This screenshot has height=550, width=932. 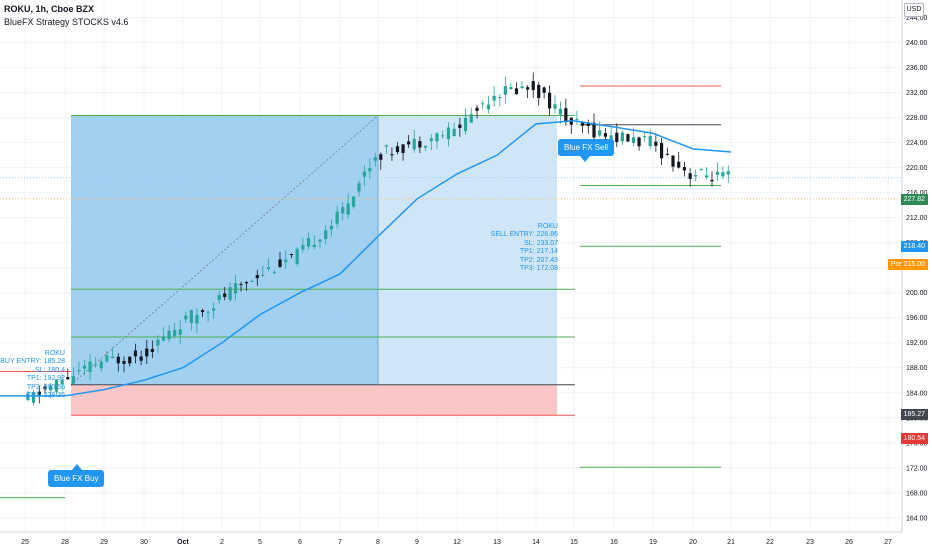 I want to click on currency-button: USD, so click(x=914, y=10).